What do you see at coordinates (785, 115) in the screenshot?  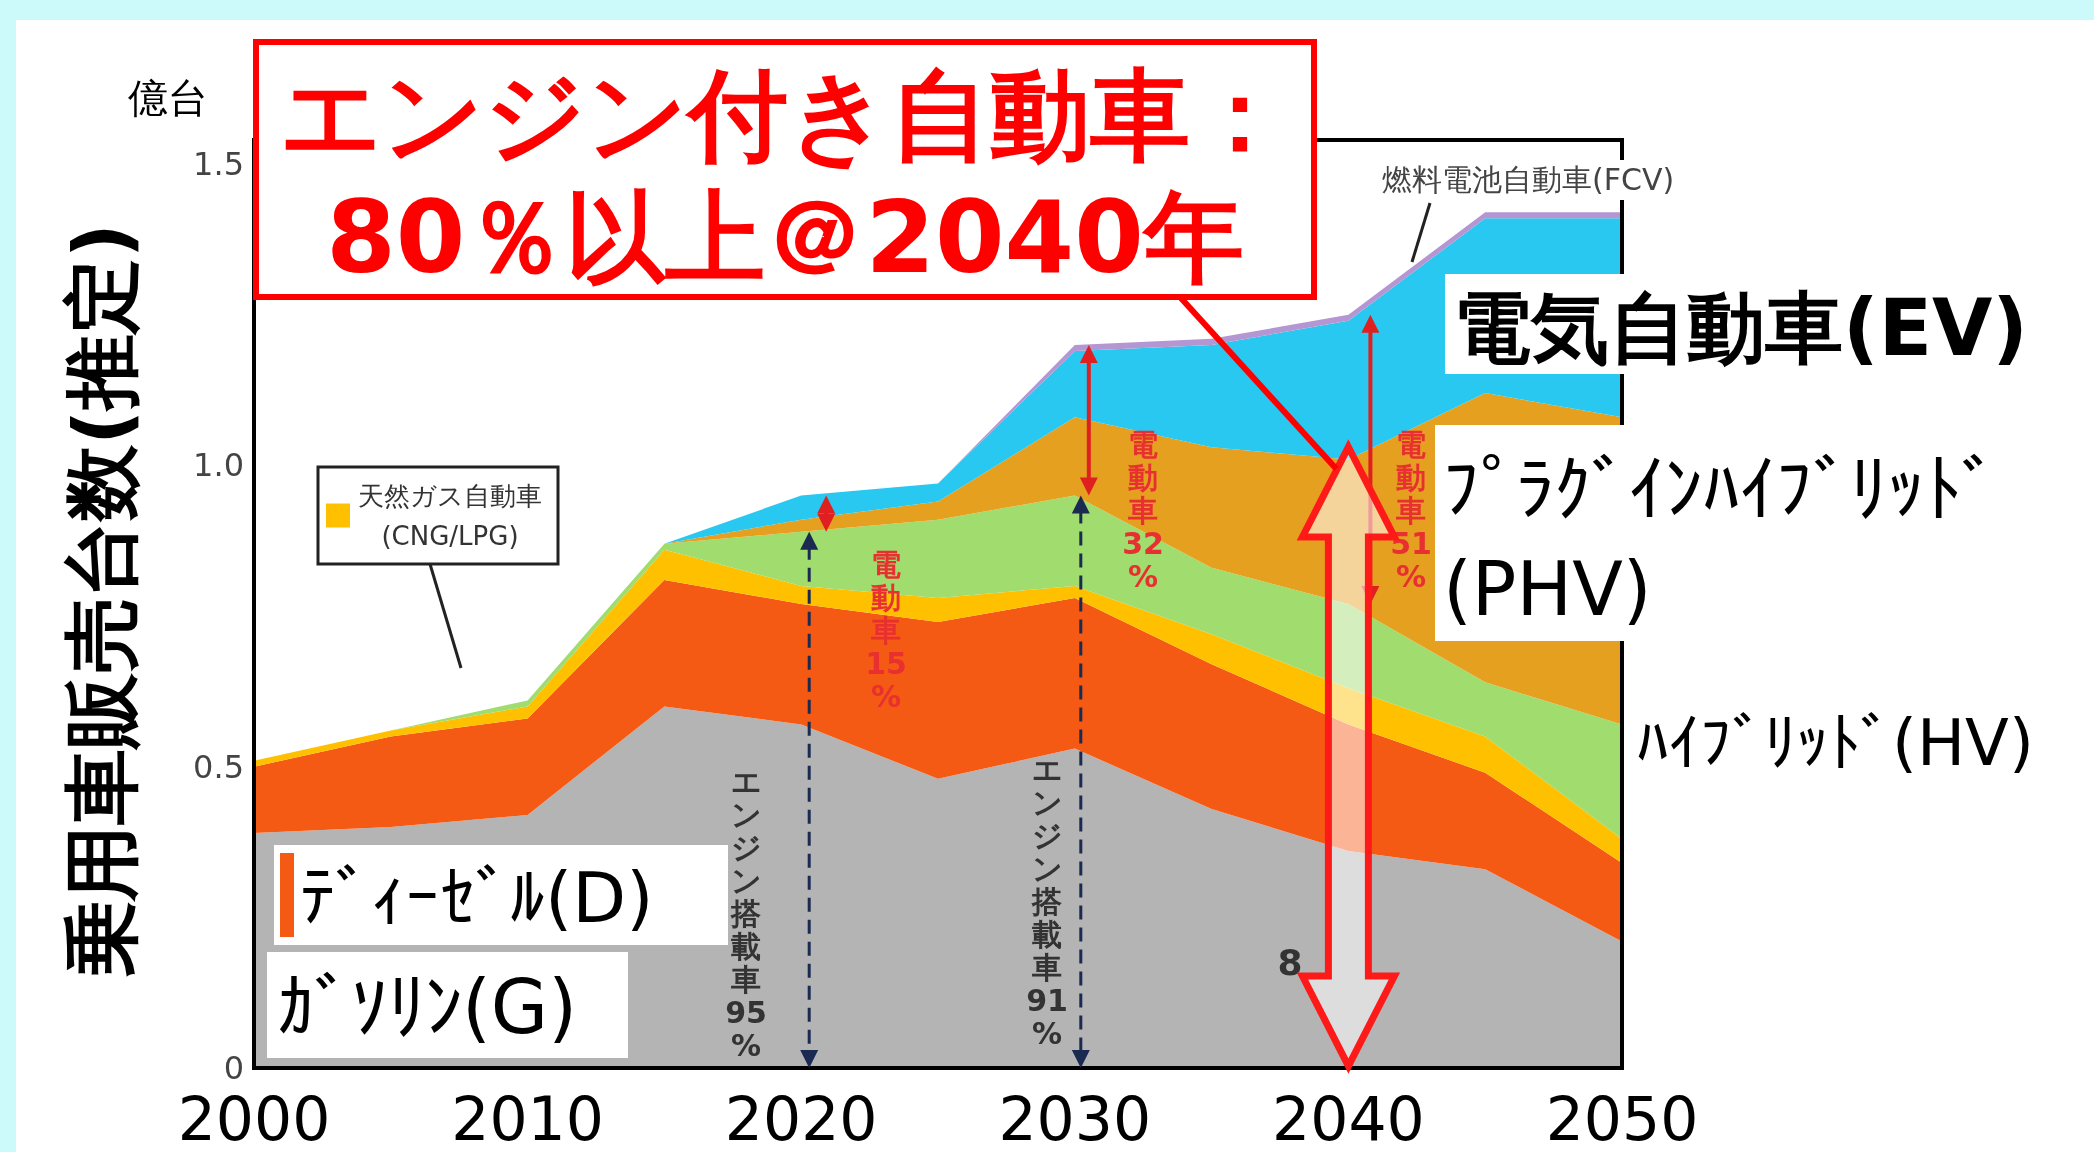 I see `chart-title: エンジン付き自動車：` at bounding box center [785, 115].